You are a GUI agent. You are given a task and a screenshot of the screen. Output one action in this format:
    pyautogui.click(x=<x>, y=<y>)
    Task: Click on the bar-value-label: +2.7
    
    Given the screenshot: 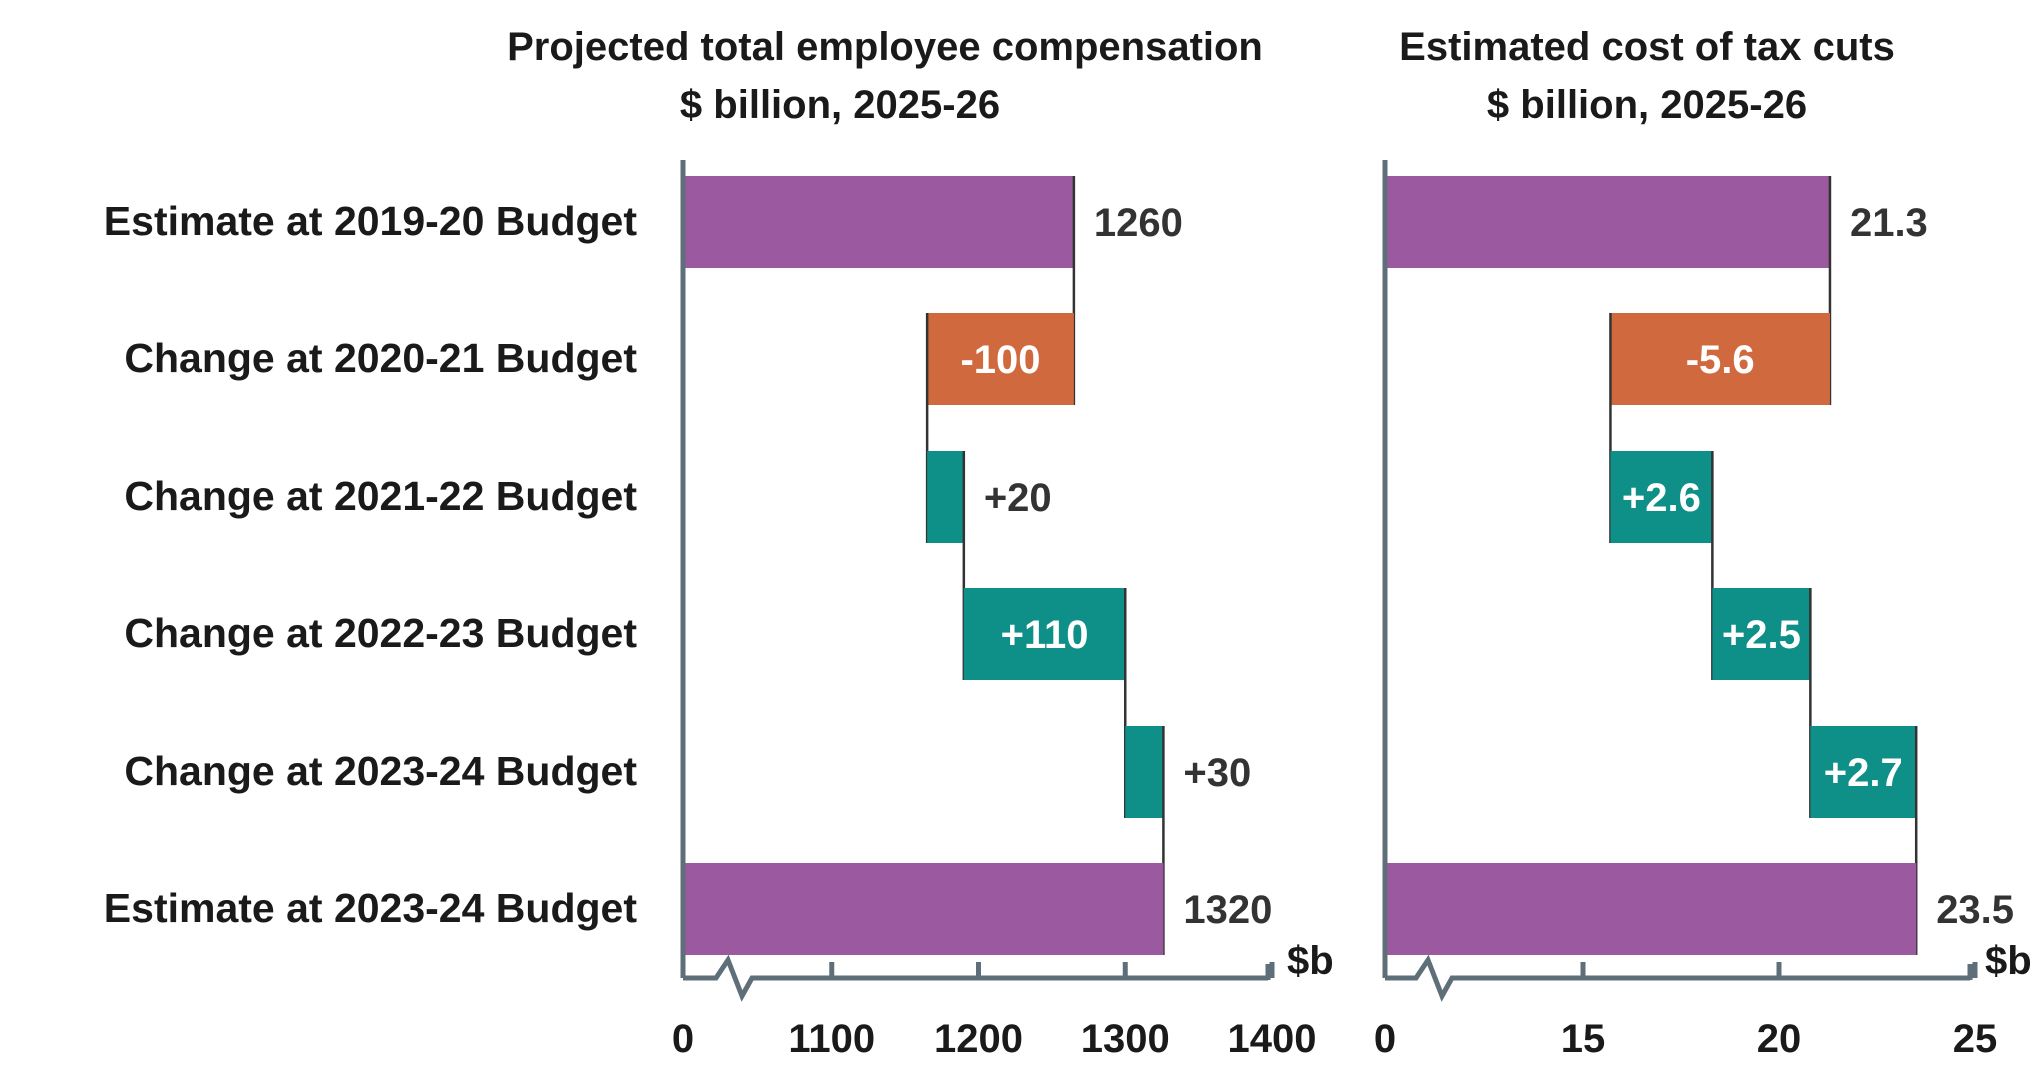 What is the action you would take?
    pyautogui.click(x=1863, y=773)
    